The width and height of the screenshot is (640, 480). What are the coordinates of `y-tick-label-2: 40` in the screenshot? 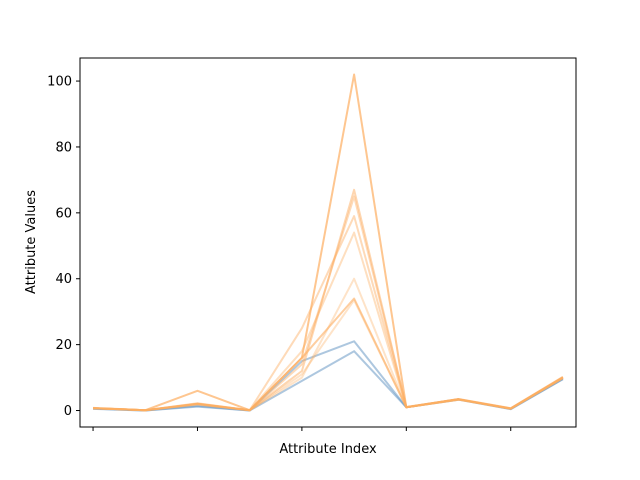 It's located at (63, 279).